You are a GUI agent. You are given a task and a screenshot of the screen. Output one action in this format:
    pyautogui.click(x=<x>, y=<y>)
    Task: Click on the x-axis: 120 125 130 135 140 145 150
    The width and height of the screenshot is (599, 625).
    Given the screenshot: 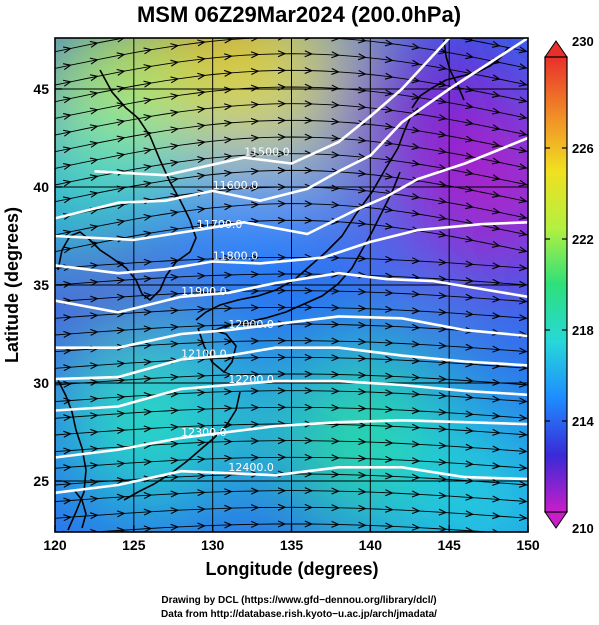 What is the action you would take?
    pyautogui.click(x=291, y=539)
    